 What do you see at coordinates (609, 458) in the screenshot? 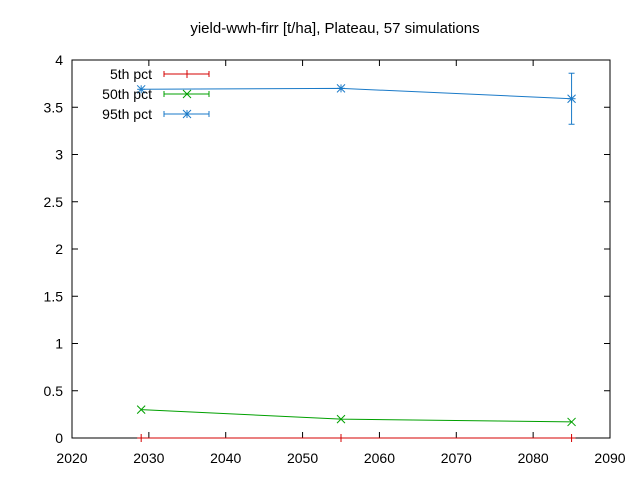
I see `x-tick-label: 2090` at bounding box center [609, 458].